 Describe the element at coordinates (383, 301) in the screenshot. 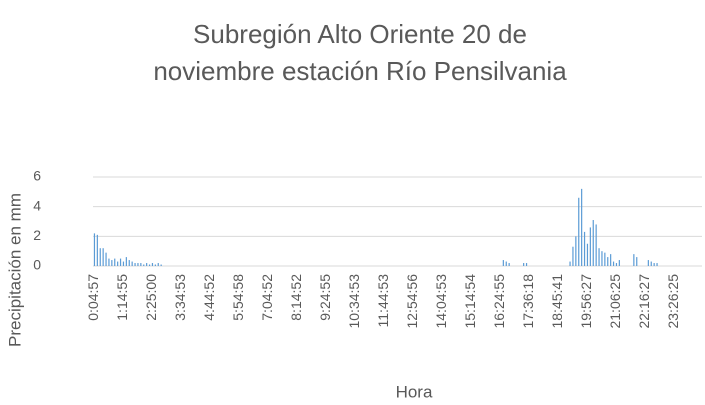

I see `x-tick-label: 11:44:53` at that location.